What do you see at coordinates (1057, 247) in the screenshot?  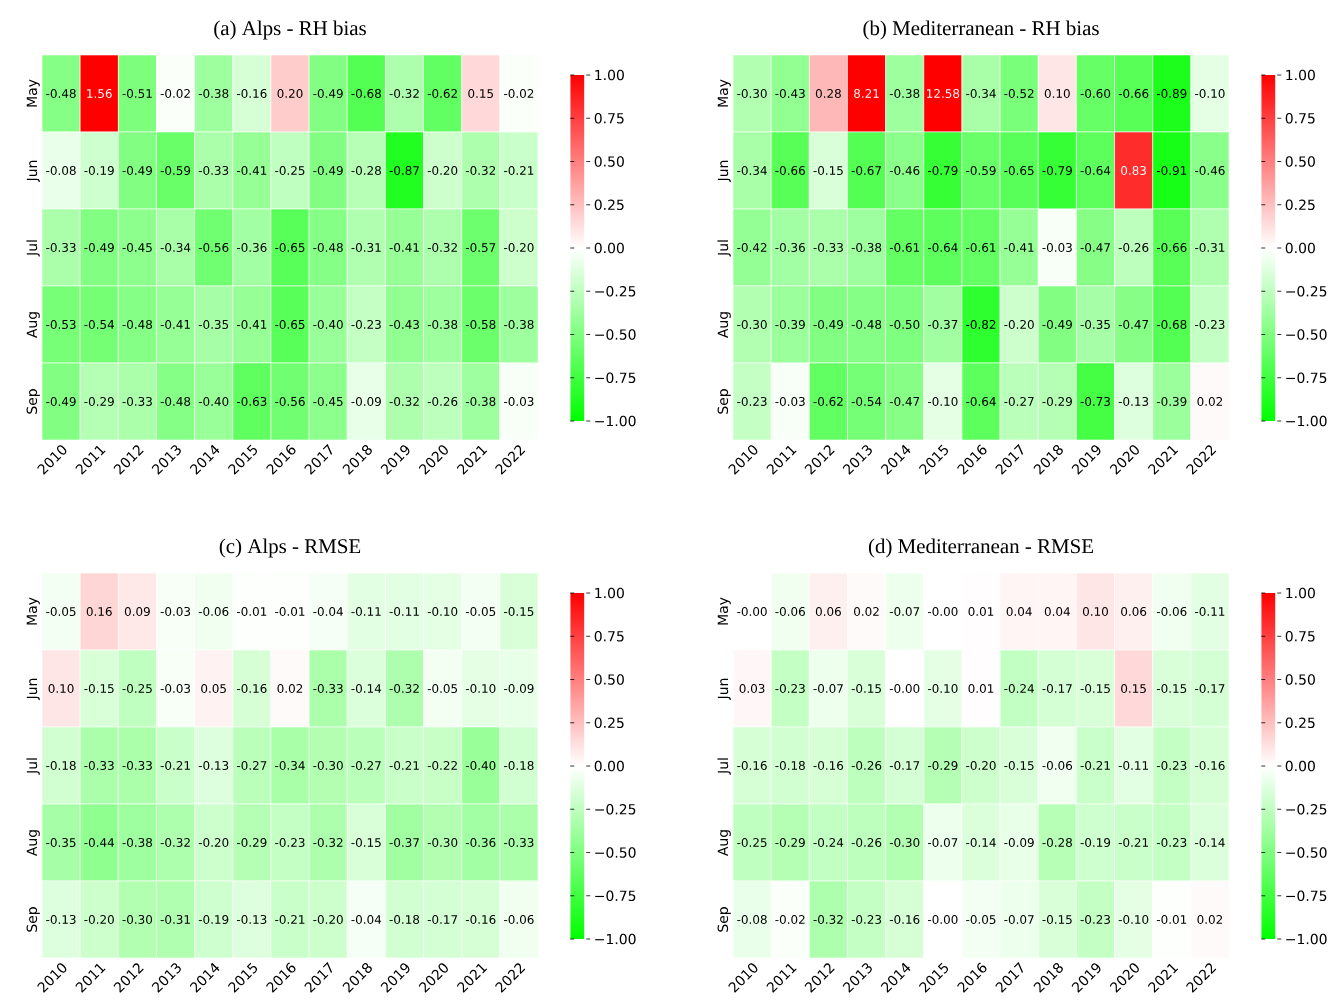 I see `data-label: -0.03` at bounding box center [1057, 247].